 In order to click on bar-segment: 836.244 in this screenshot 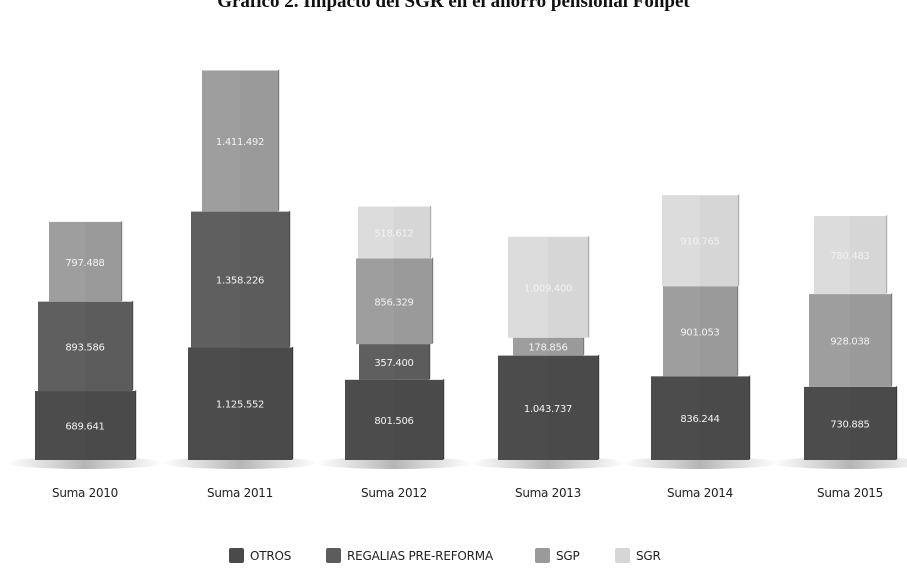, I will do `click(701, 417)`.